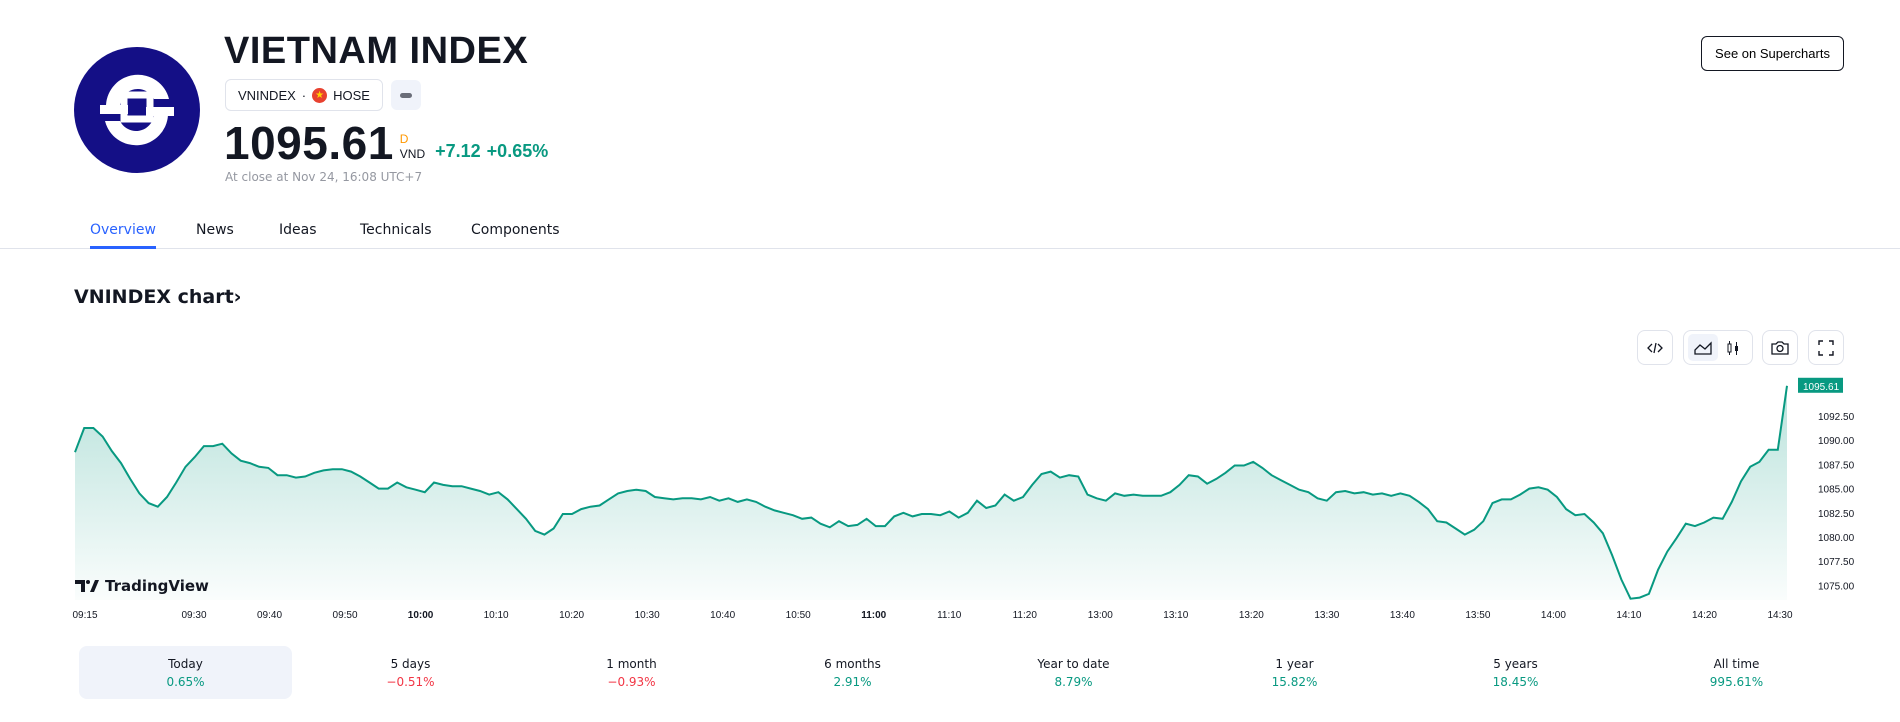  I want to click on price-change: +7.12 +0.65%, so click(491, 154).